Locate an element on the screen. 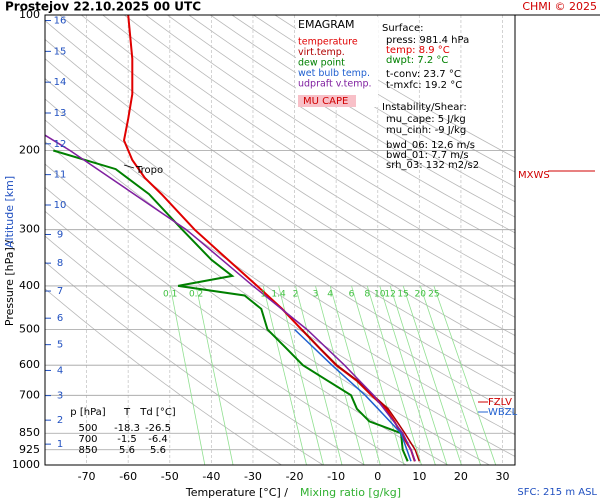  altitude-tick-label: 3 is located at coordinates (60, 396).